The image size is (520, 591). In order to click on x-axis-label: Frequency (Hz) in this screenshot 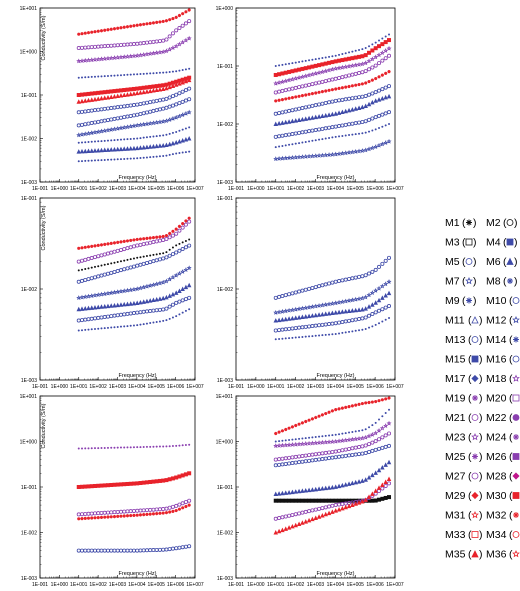, I will do `click(336, 178)`.